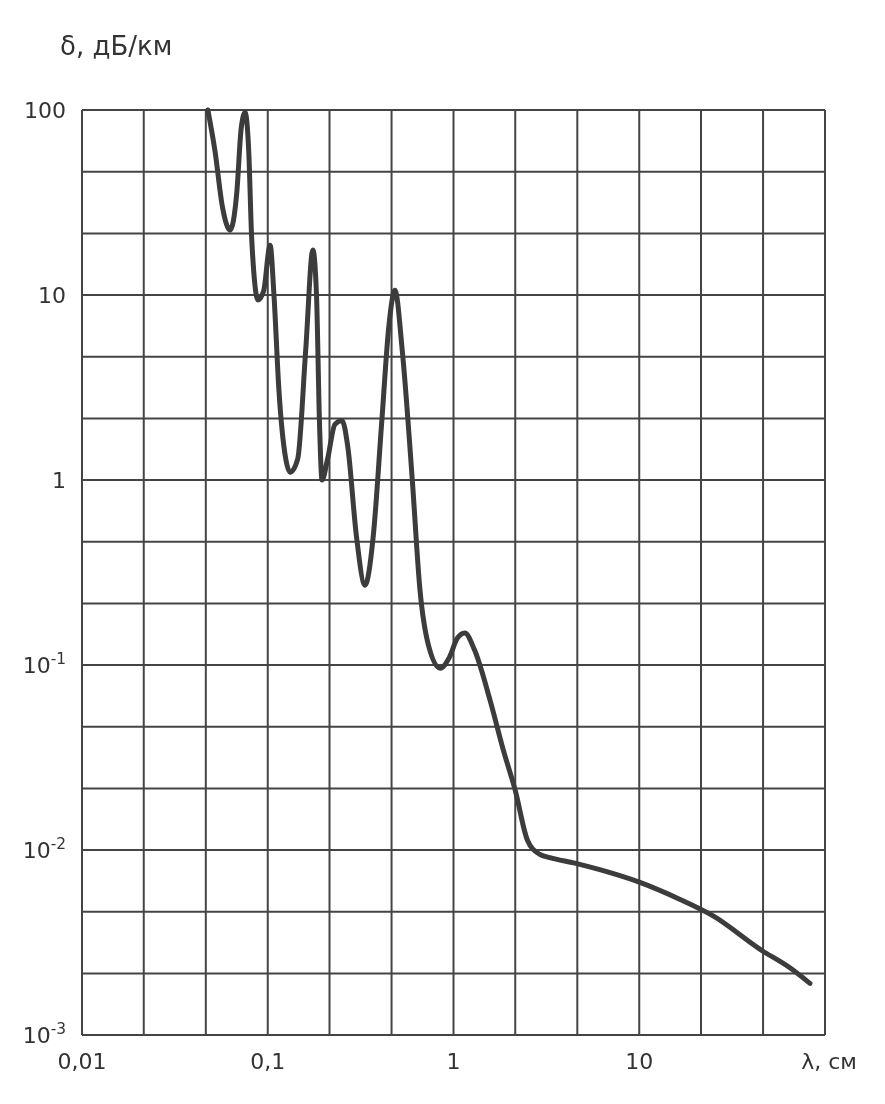 This screenshot has width=885, height=1104. What do you see at coordinates (82, 1061) in the screenshot?
I see `x-tick-label: 0,01` at bounding box center [82, 1061].